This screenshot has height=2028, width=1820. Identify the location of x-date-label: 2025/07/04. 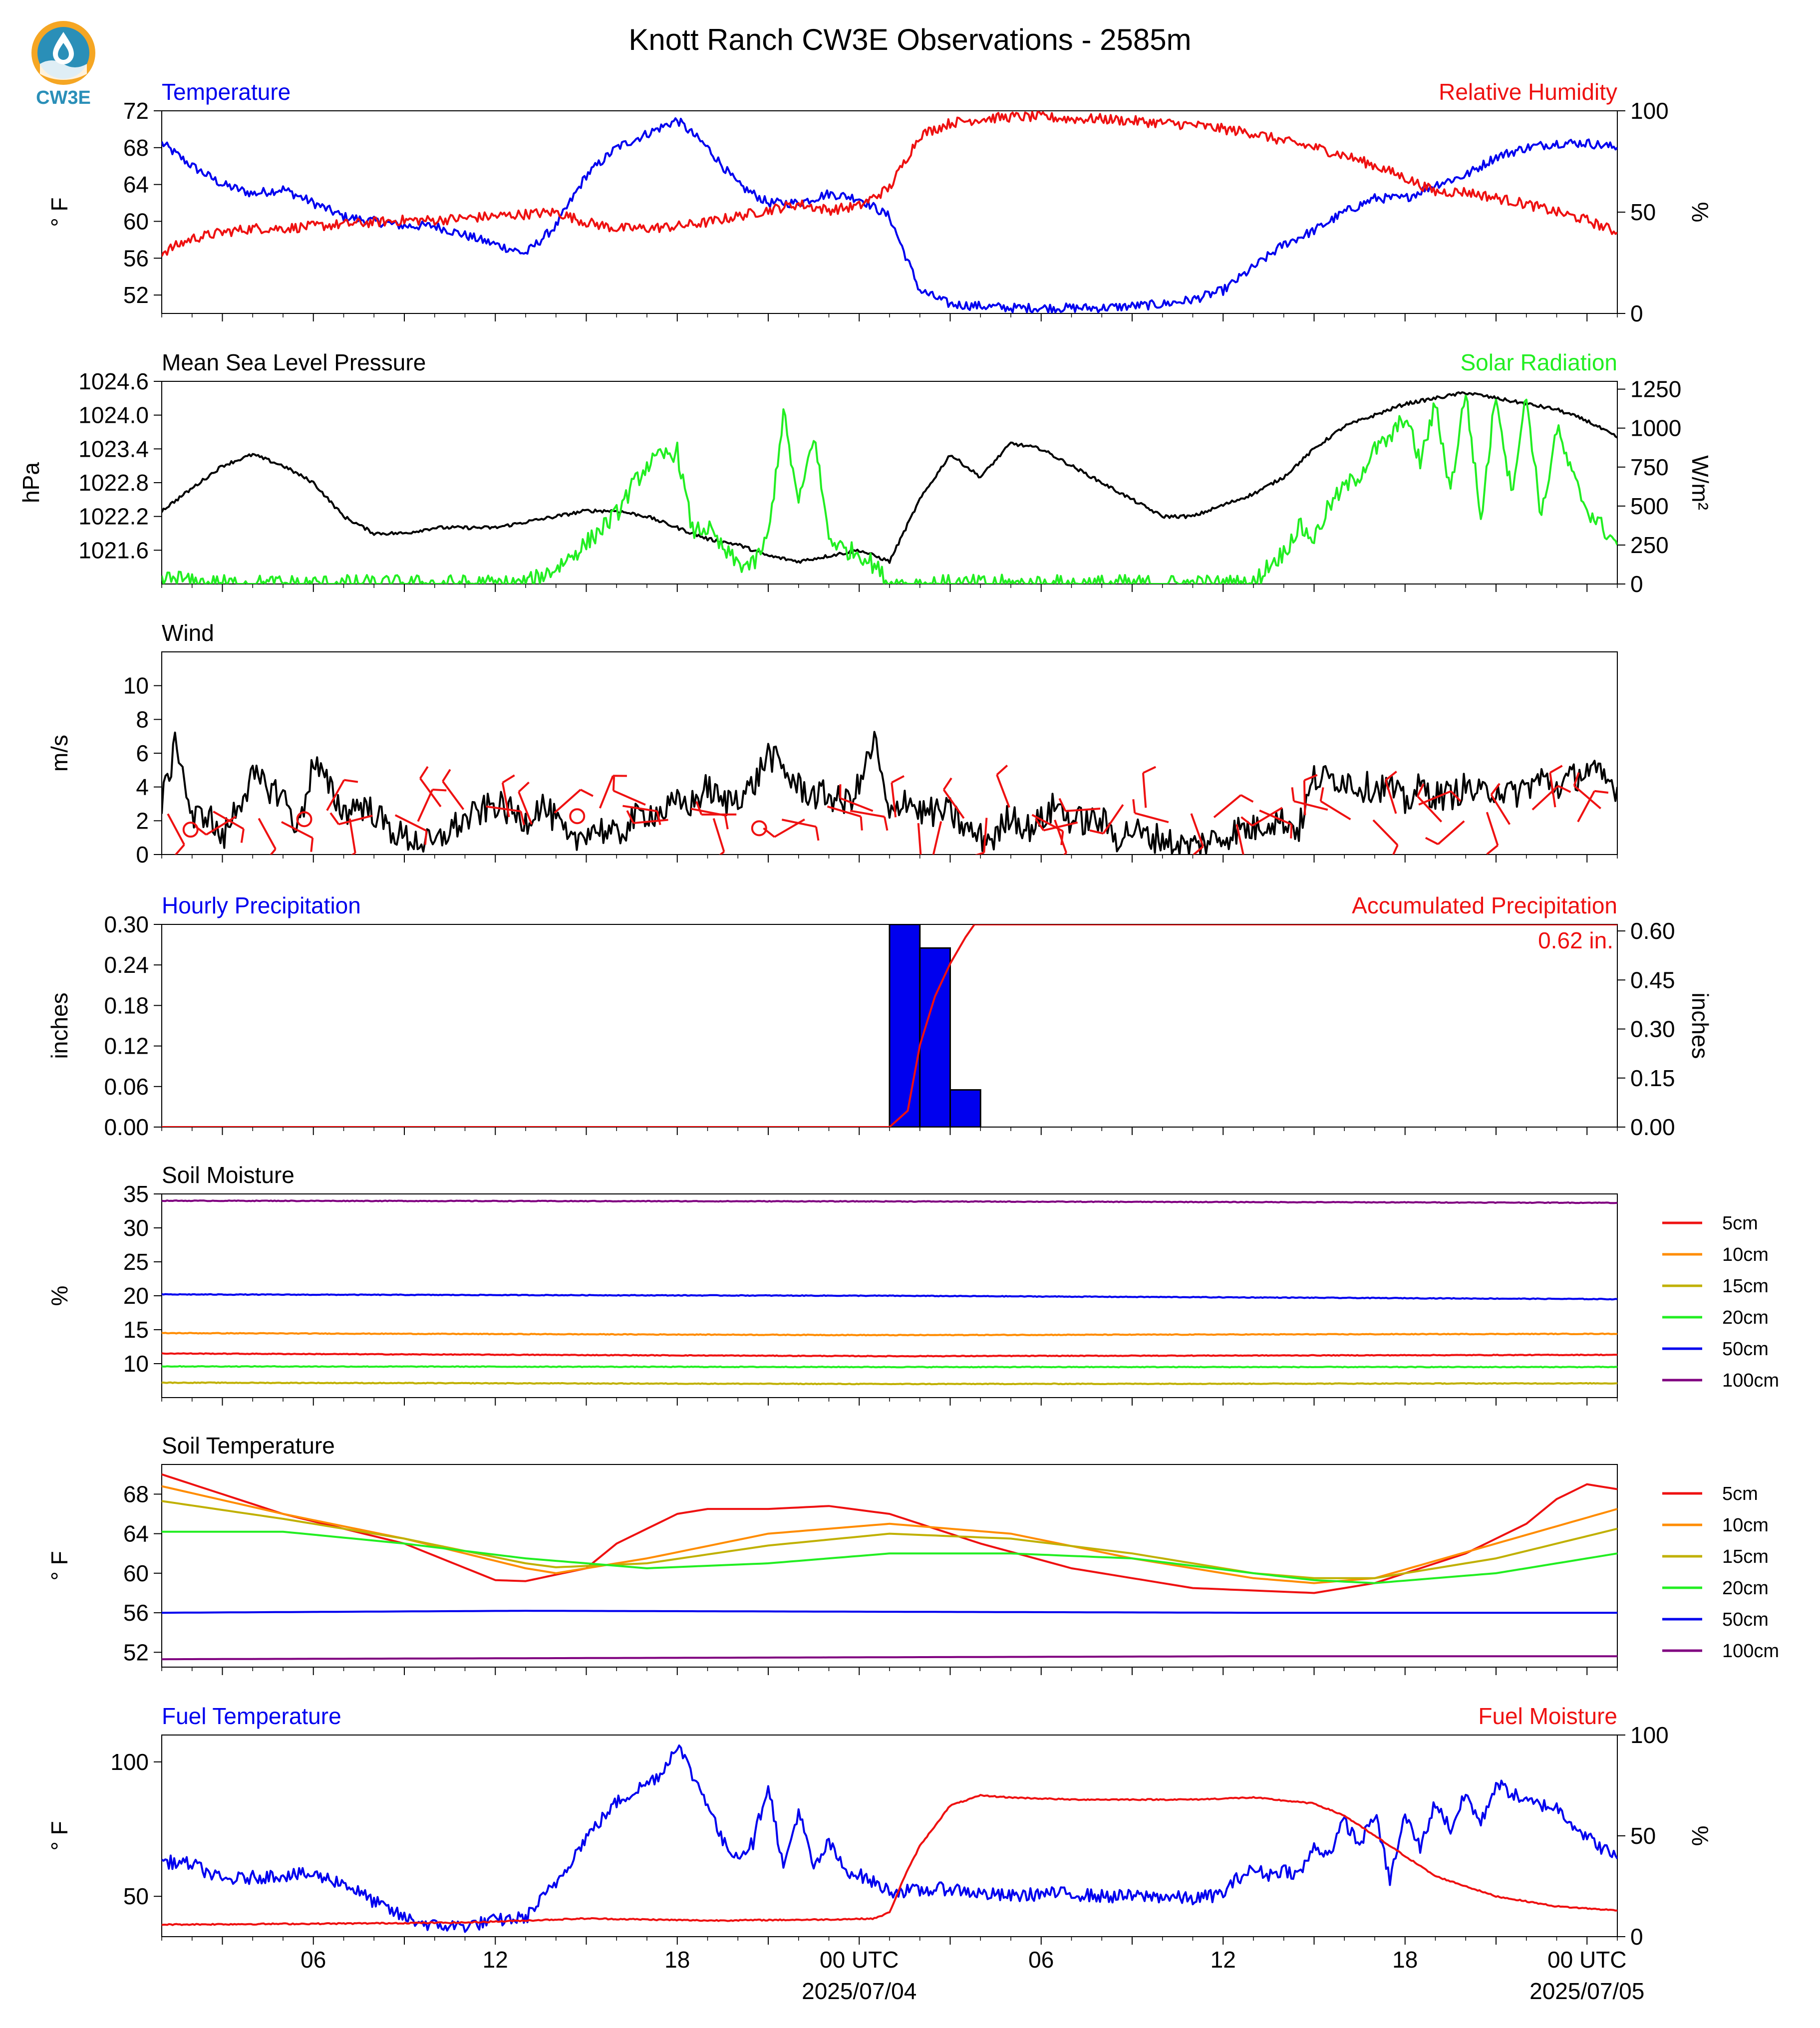
(859, 1991).